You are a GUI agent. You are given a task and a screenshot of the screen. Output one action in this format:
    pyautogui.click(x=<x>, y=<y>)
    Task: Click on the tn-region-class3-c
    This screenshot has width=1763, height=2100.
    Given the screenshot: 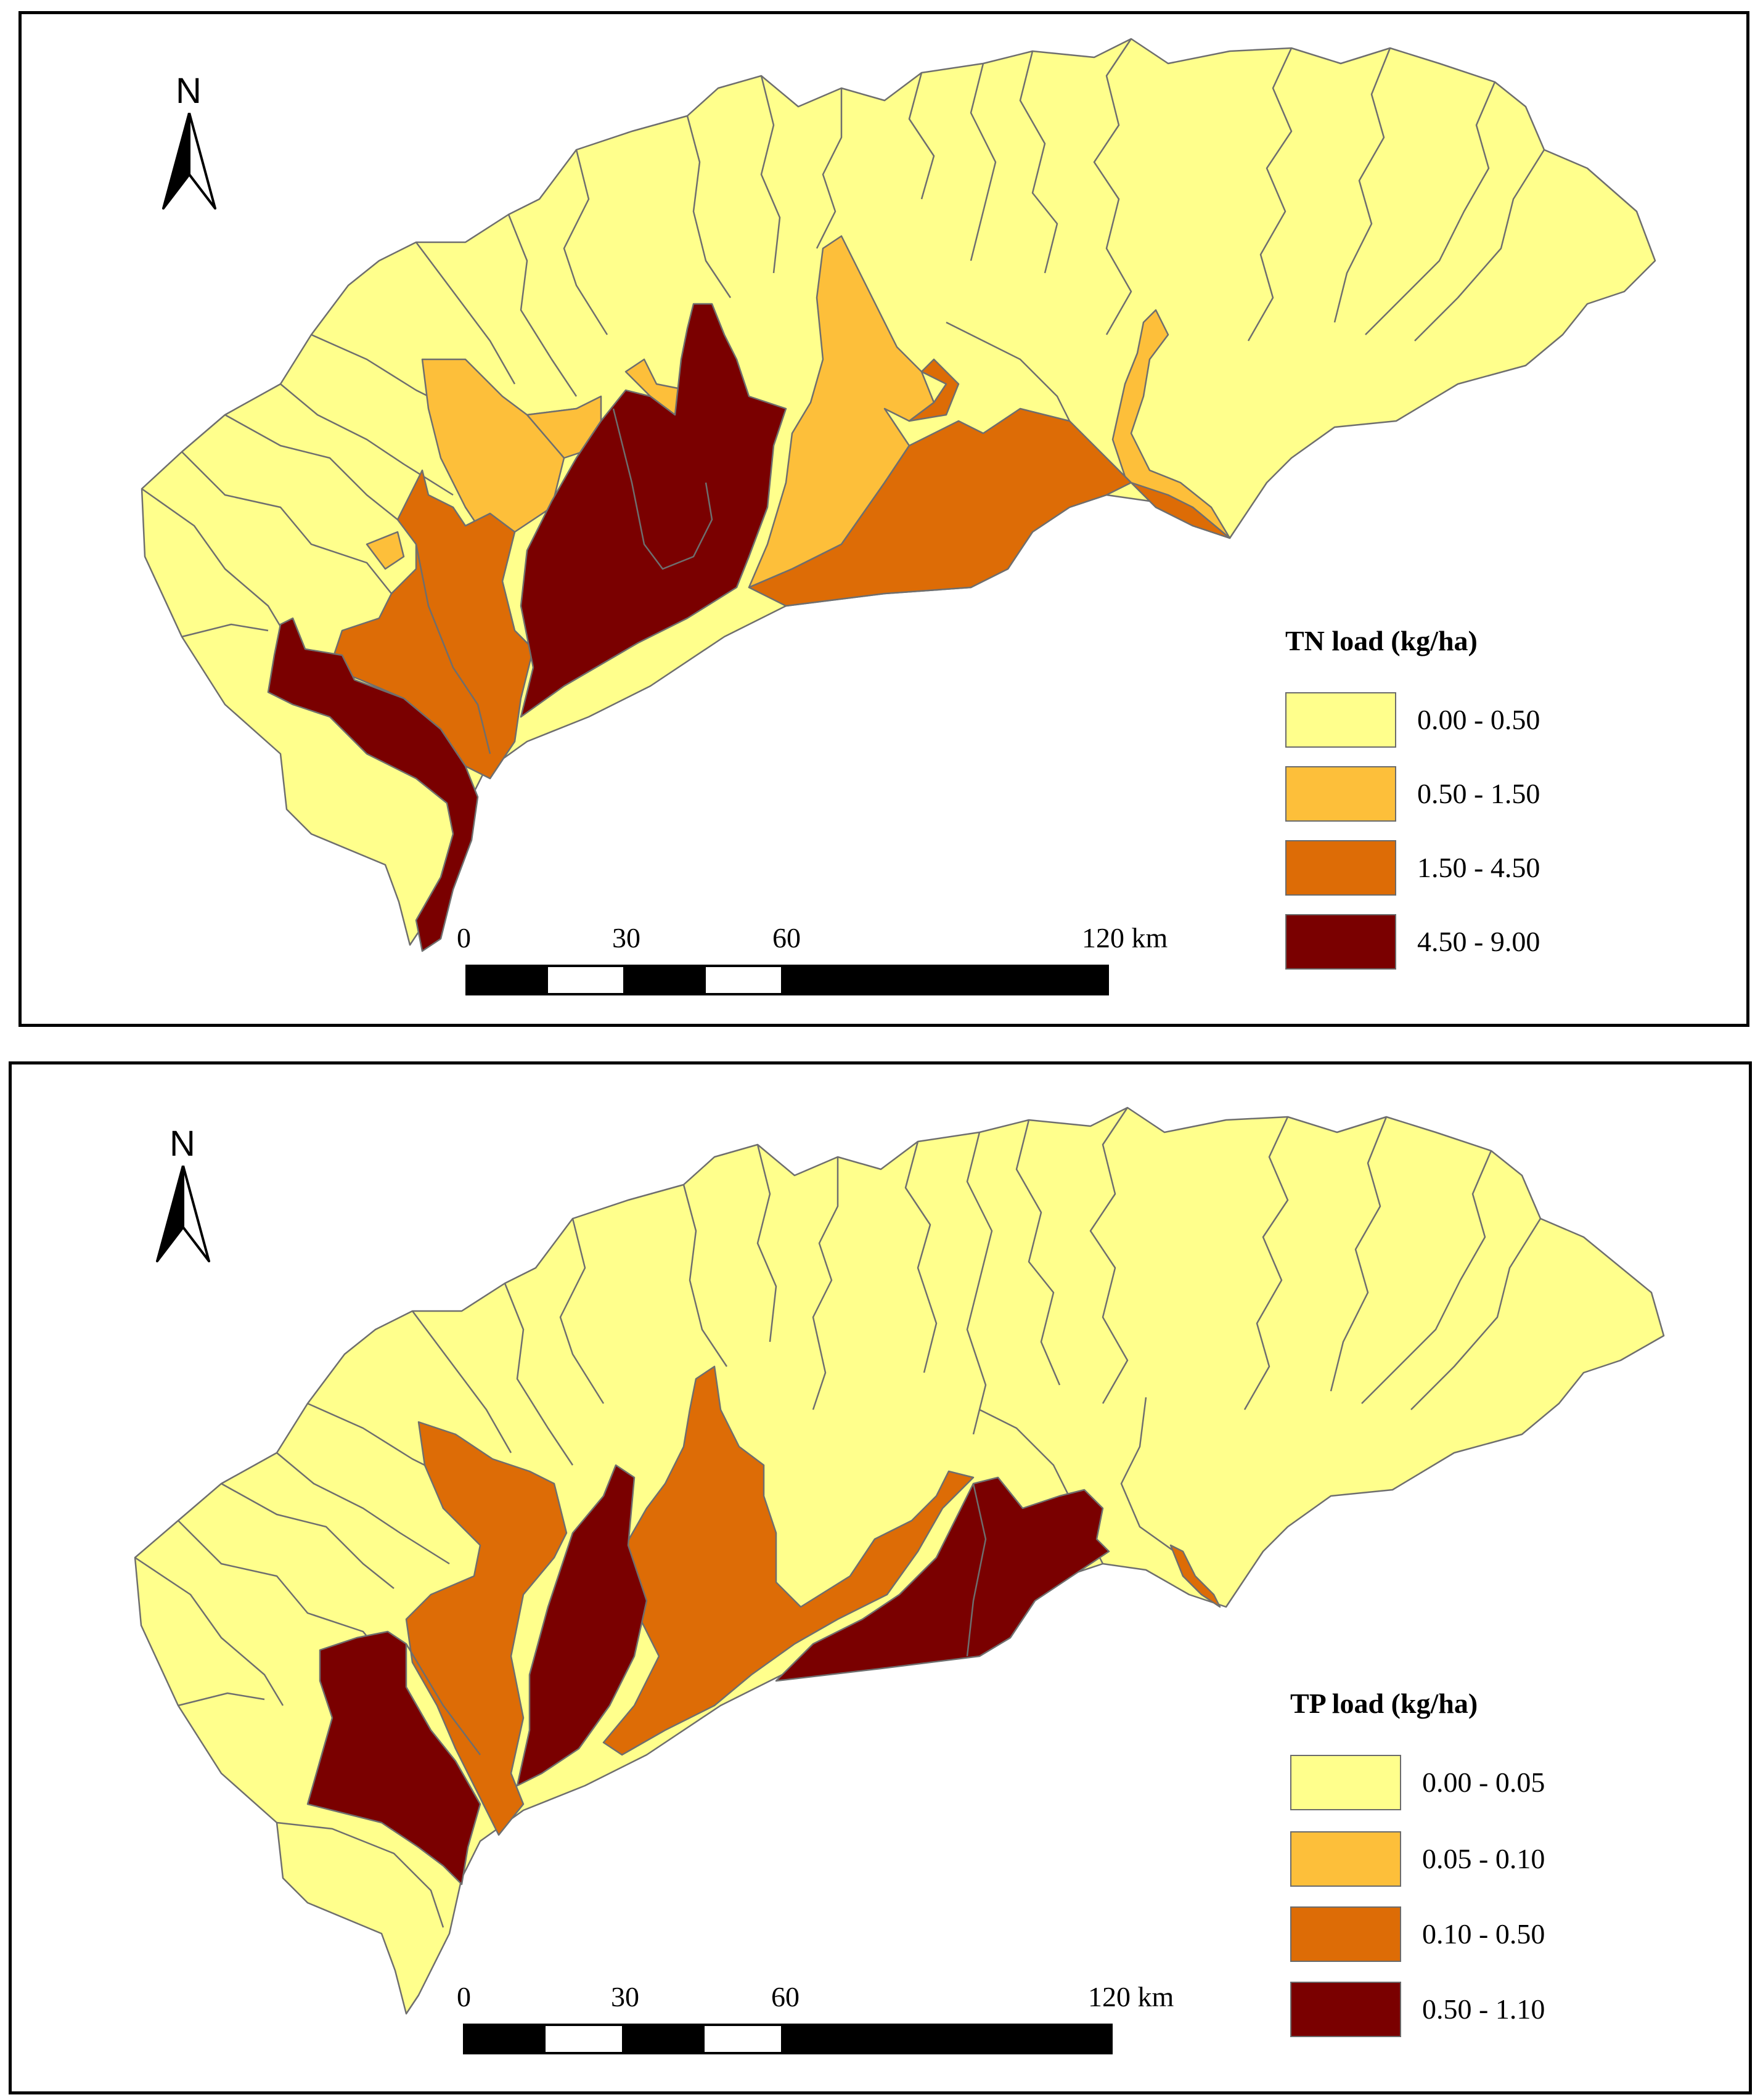 What is the action you would take?
    pyautogui.click(x=934, y=390)
    